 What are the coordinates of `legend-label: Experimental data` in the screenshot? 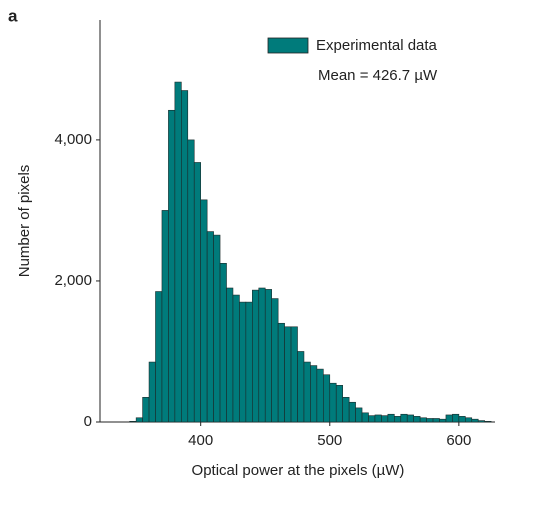 It's located at (377, 45).